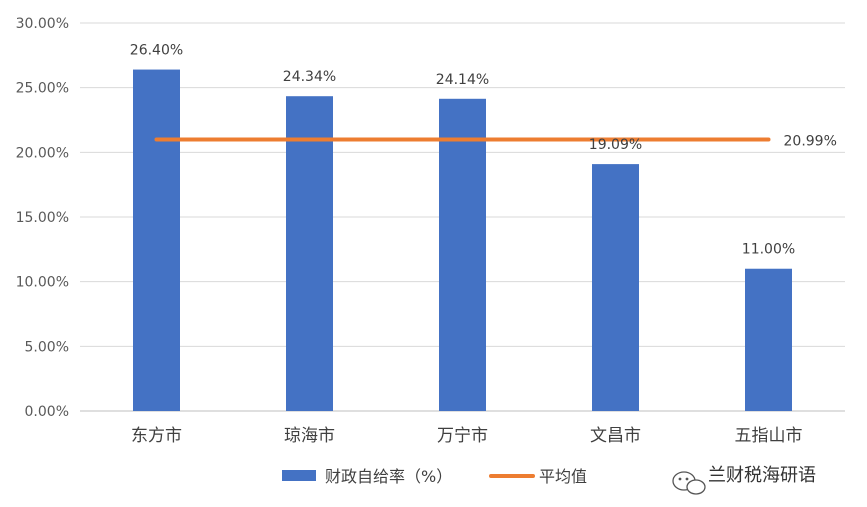  I want to click on watermark: 兰财税海研语, so click(744, 480).